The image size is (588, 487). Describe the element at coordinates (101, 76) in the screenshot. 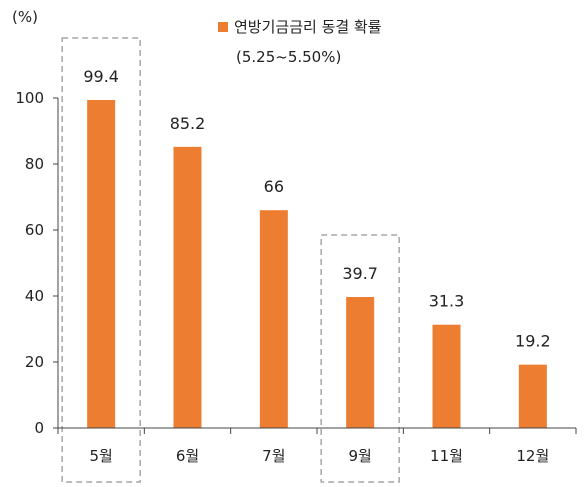

I see `value-label: 99.4` at that location.